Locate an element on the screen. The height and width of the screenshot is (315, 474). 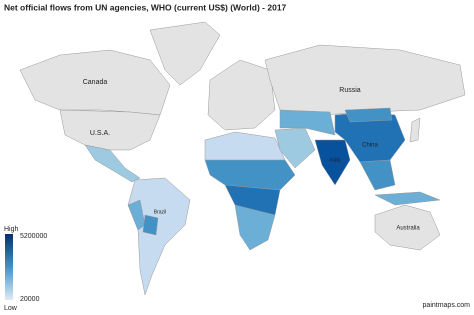
australia is located at coordinates (407, 227).